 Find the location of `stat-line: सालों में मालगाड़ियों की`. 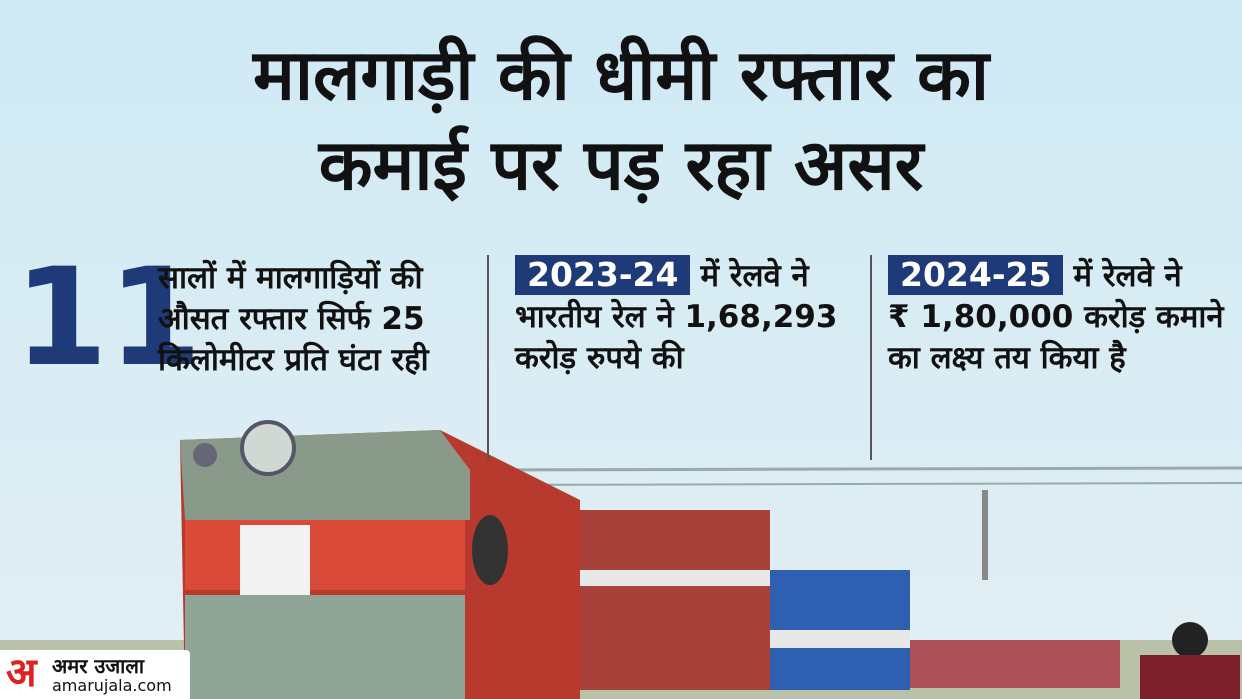

stat-line: सालों में मालगाड़ियों की is located at coordinates (290, 278).